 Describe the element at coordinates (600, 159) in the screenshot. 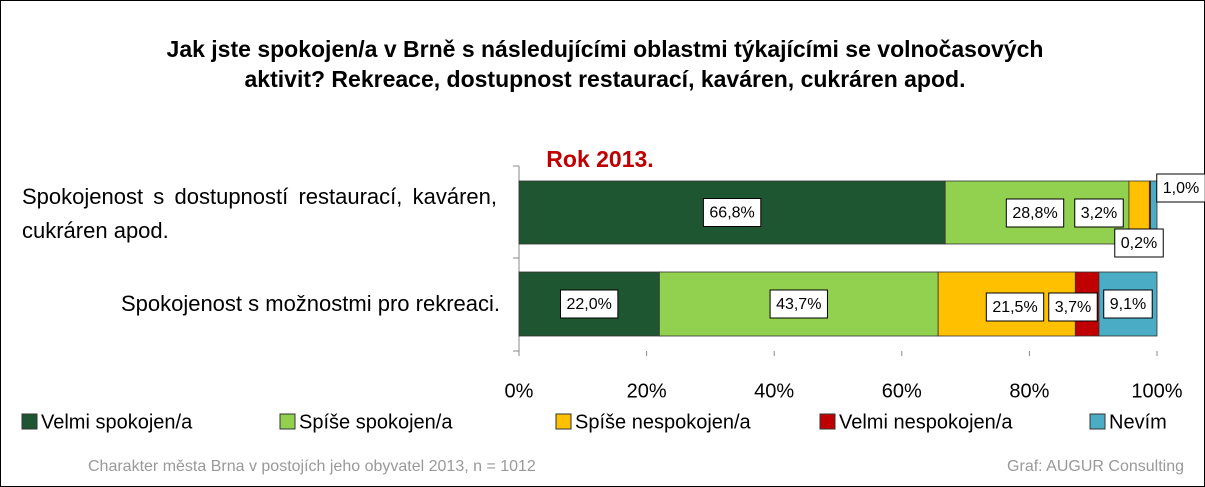

I see `chart-subtitle: Rok 2013.` at that location.